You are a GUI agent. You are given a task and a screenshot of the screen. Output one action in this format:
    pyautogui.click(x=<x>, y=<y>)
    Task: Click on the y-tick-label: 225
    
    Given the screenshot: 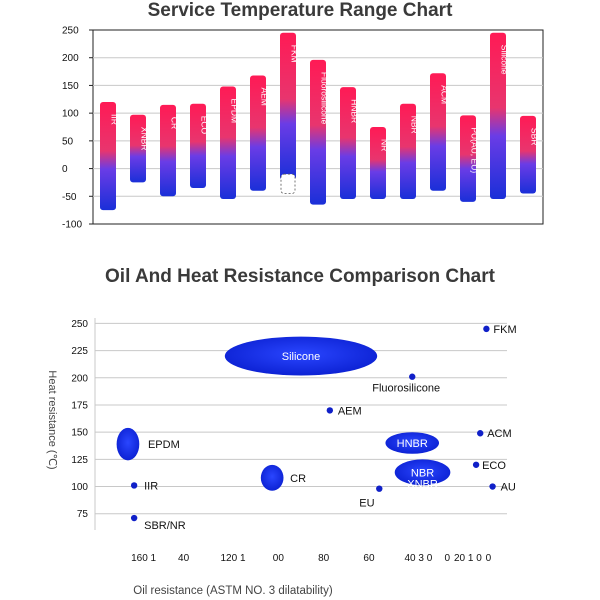 What is the action you would take?
    pyautogui.click(x=79, y=351)
    